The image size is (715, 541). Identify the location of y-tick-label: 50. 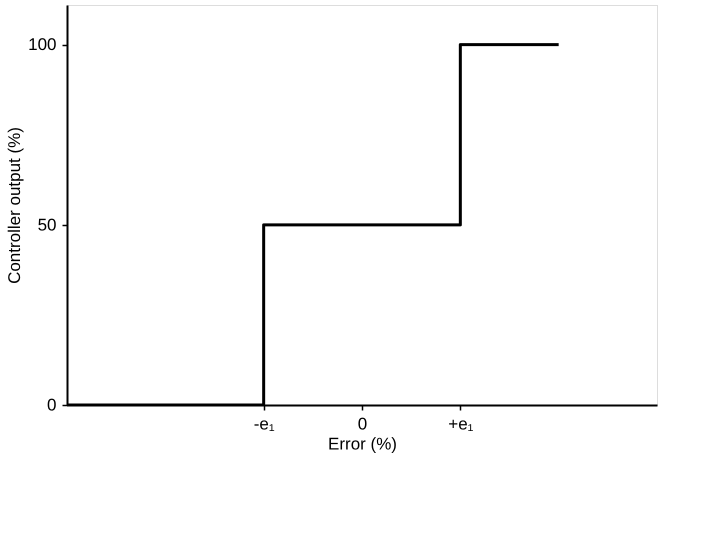
(47, 224).